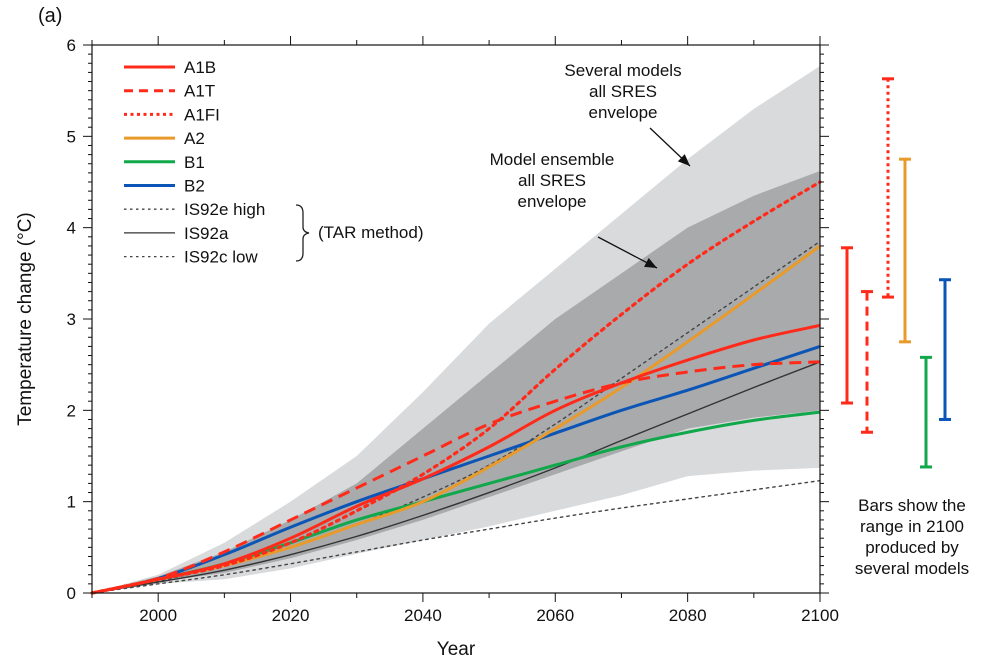 The image size is (1000, 667). Describe the element at coordinates (622, 112) in the screenshot. I see `annotation-several-models-line3: envelope` at that location.